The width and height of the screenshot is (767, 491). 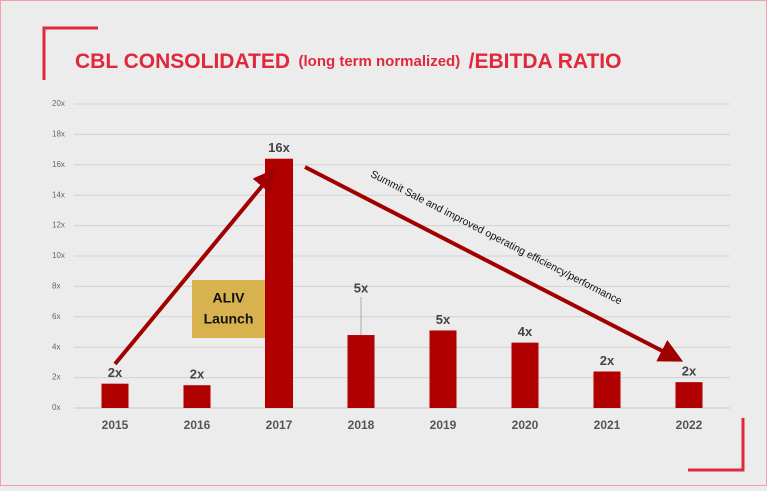 What do you see at coordinates (279, 425) in the screenshot?
I see `x-tick-label: 2017` at bounding box center [279, 425].